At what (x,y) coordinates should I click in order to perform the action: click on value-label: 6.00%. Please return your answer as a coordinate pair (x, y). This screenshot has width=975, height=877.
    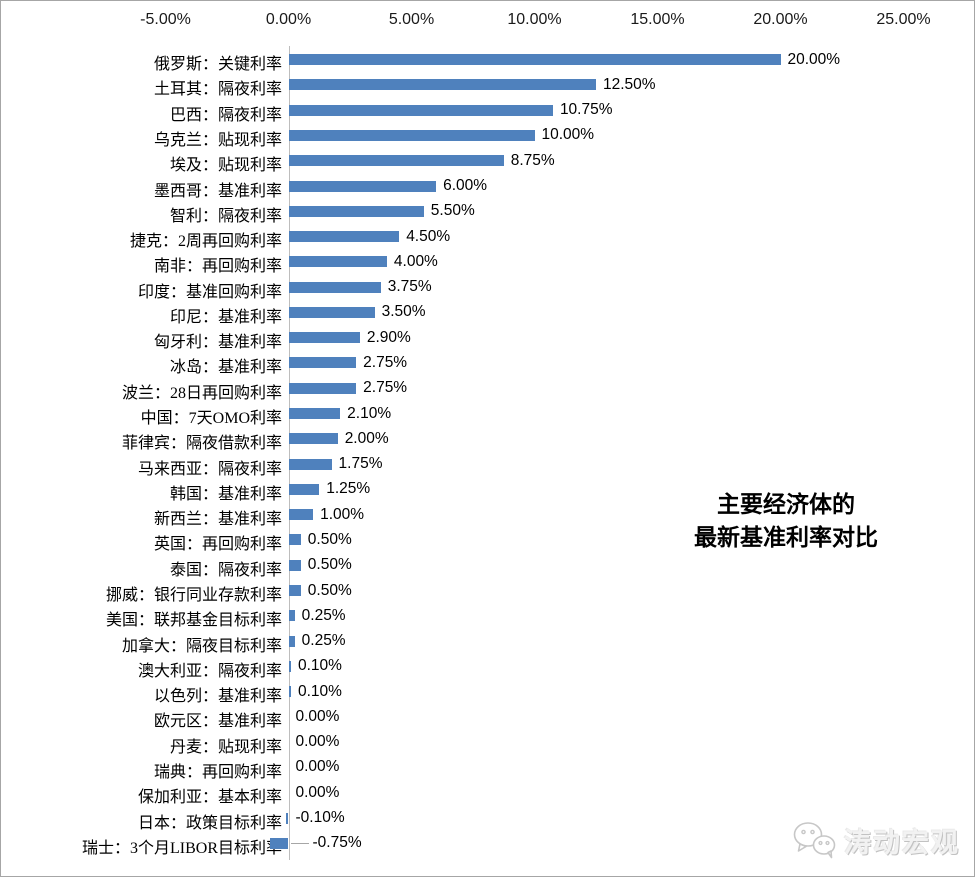
    Looking at the image, I should click on (465, 186).